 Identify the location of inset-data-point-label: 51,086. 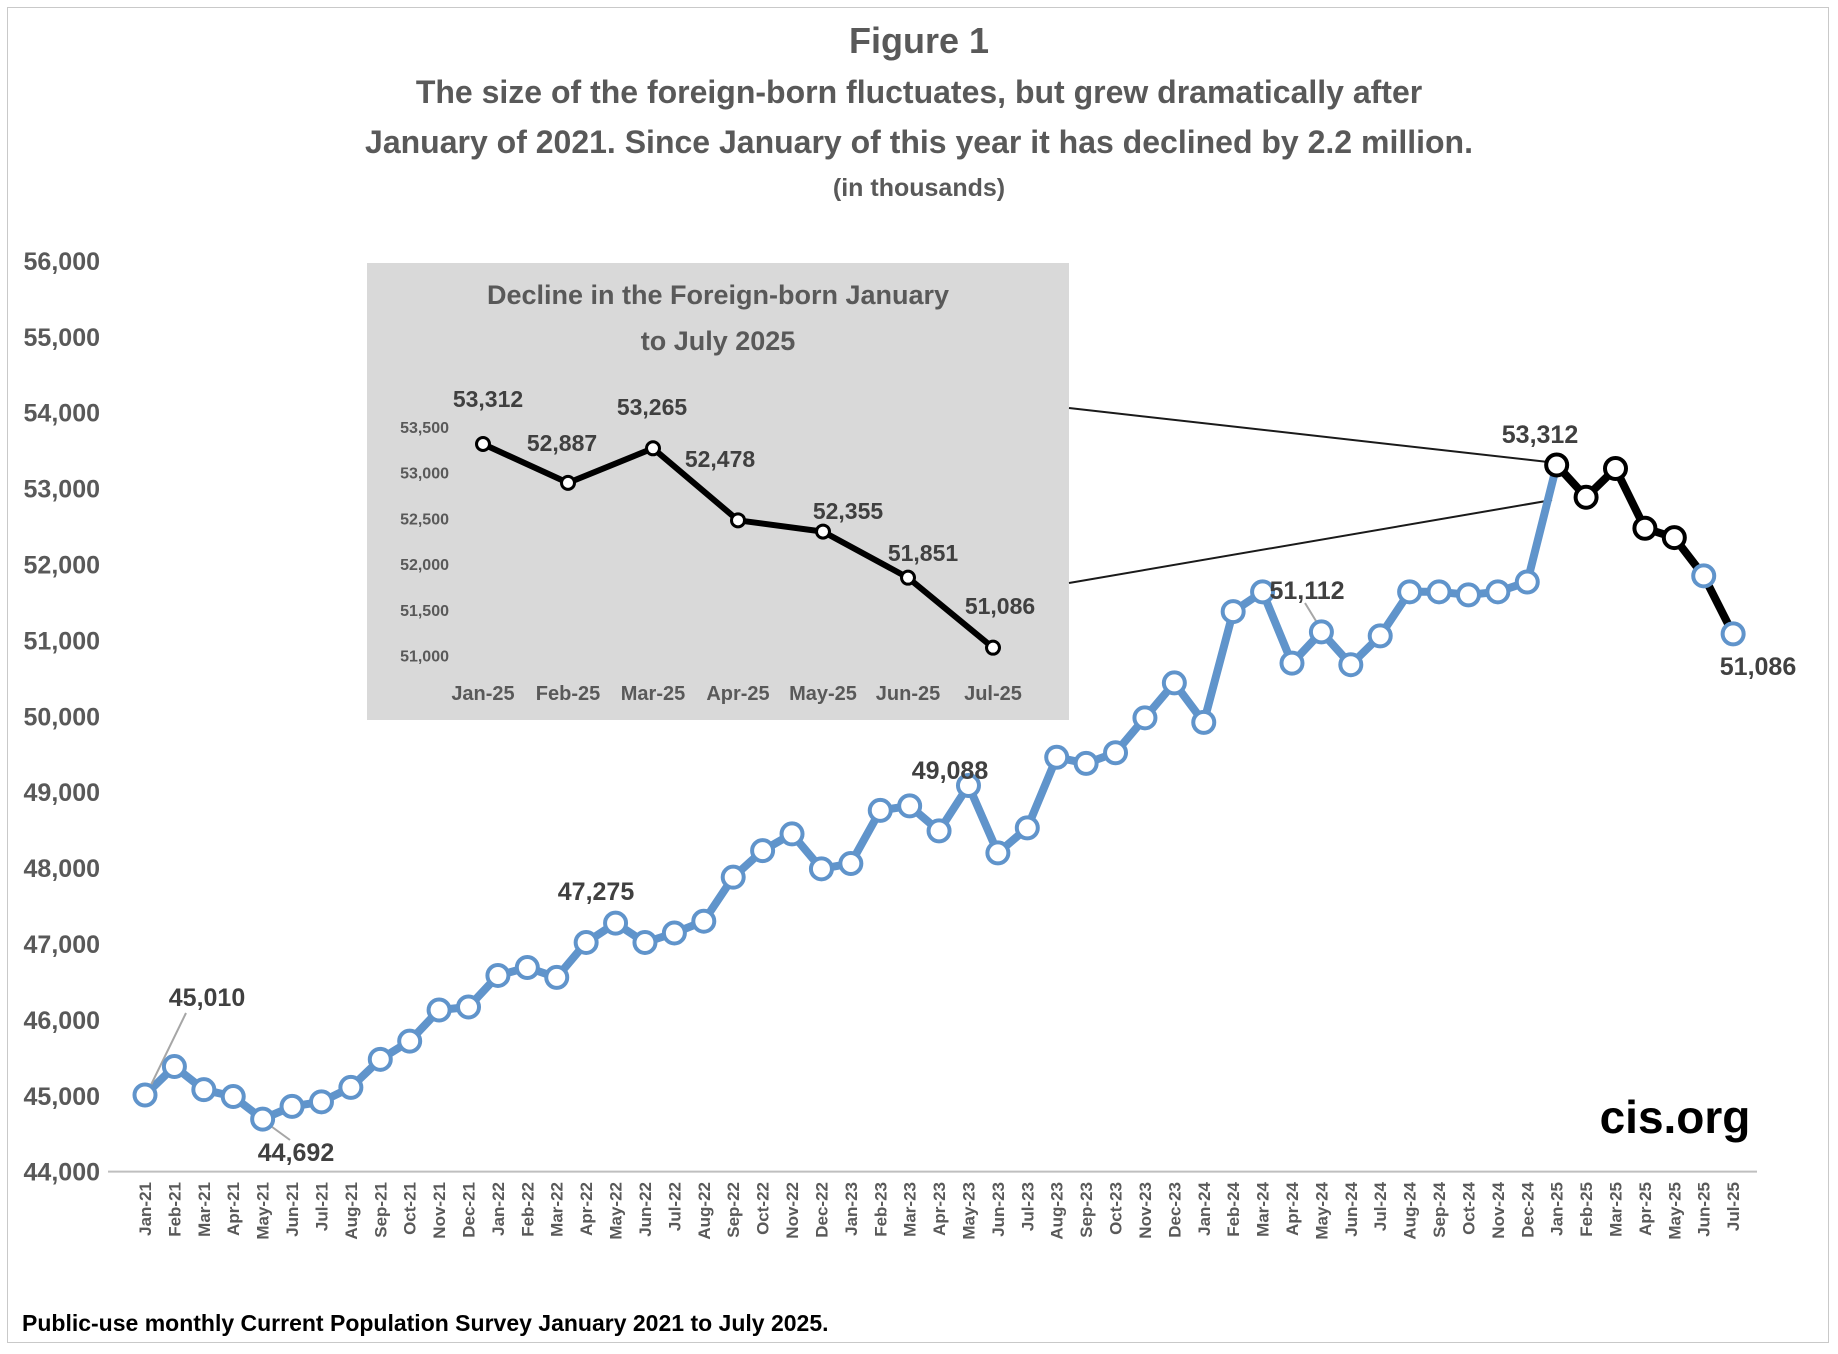
(1000, 606).